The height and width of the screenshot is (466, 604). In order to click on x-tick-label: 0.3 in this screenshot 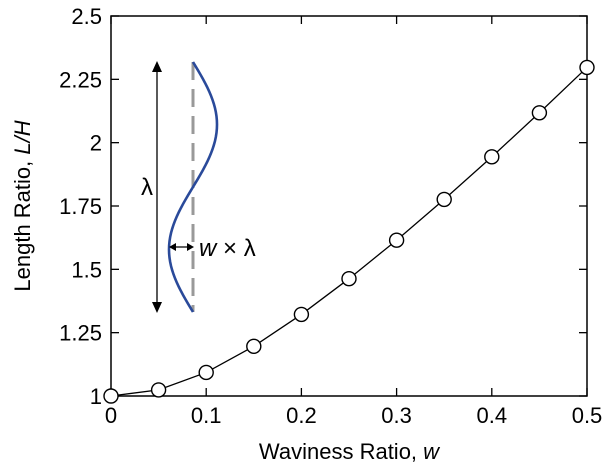, I will do `click(396, 415)`.